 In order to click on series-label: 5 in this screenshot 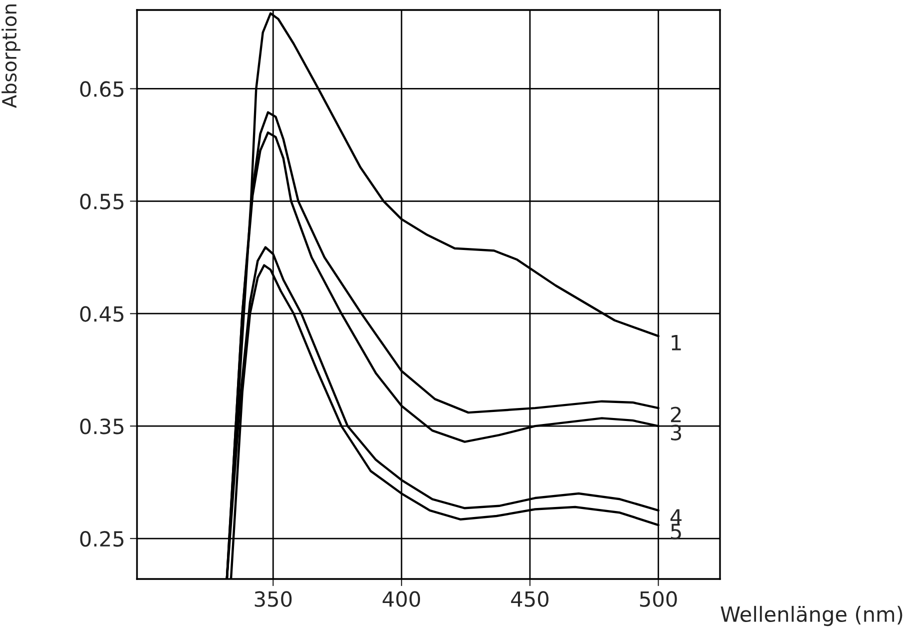, I will do `click(676, 532)`.